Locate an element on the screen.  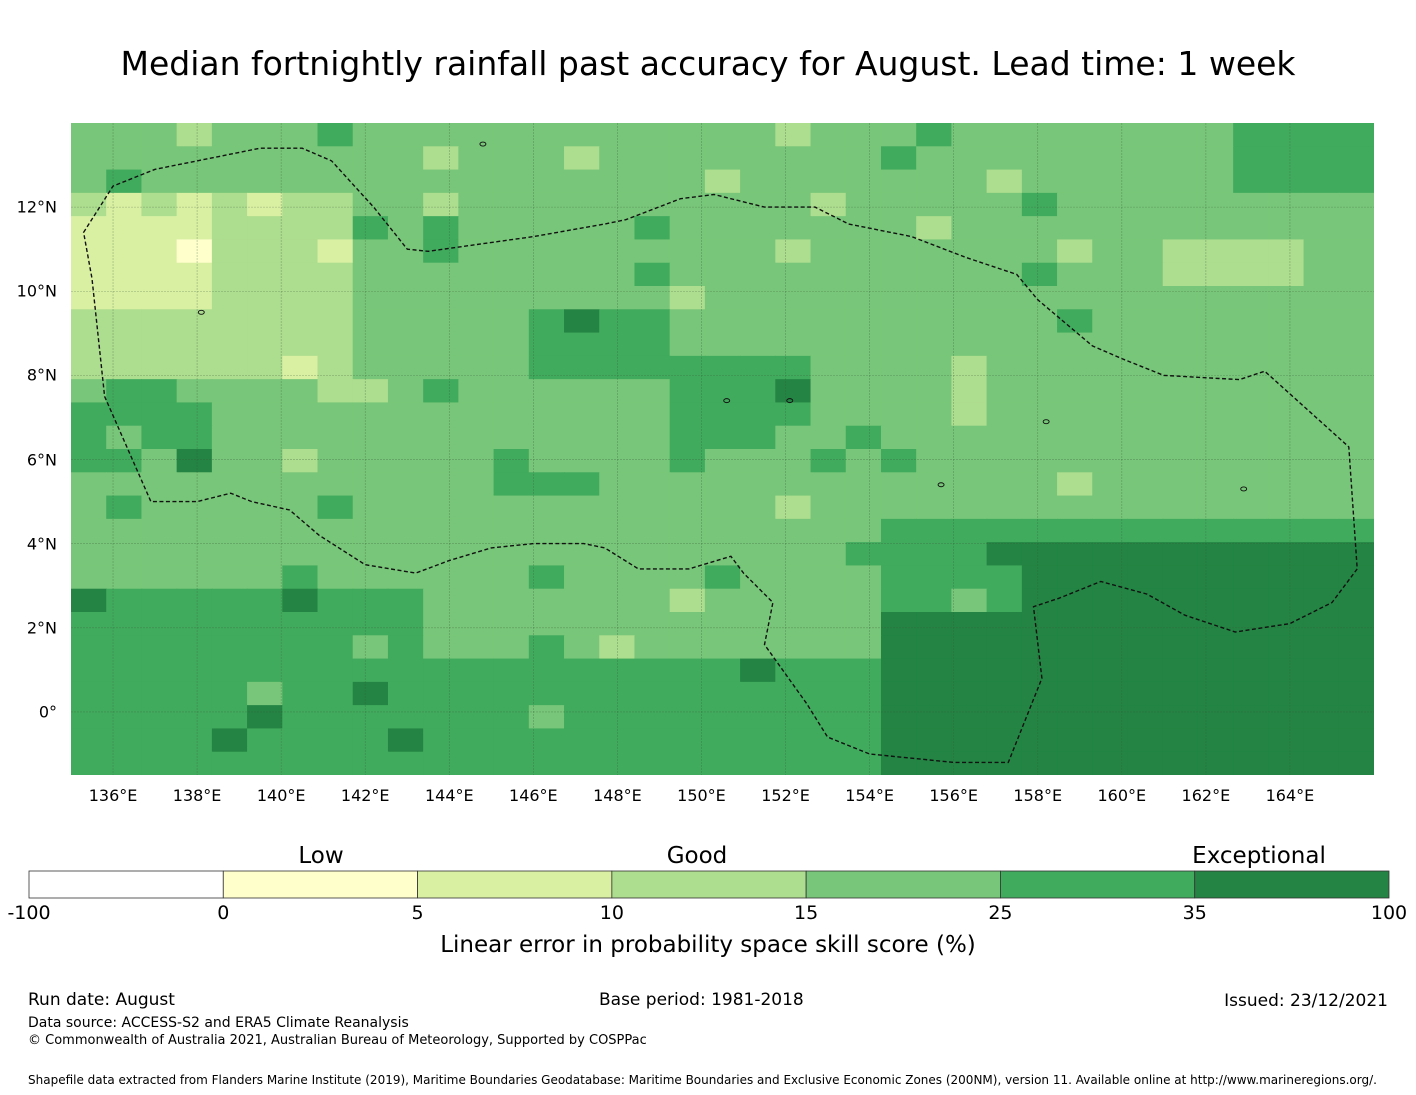
longitude-label: 148°E is located at coordinates (617, 795).